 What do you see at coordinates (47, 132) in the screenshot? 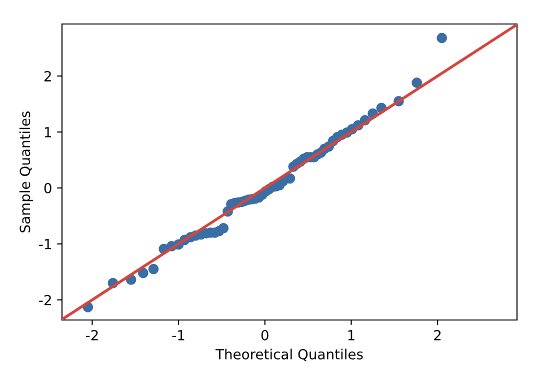
I see `y-tick-label: 1` at bounding box center [47, 132].